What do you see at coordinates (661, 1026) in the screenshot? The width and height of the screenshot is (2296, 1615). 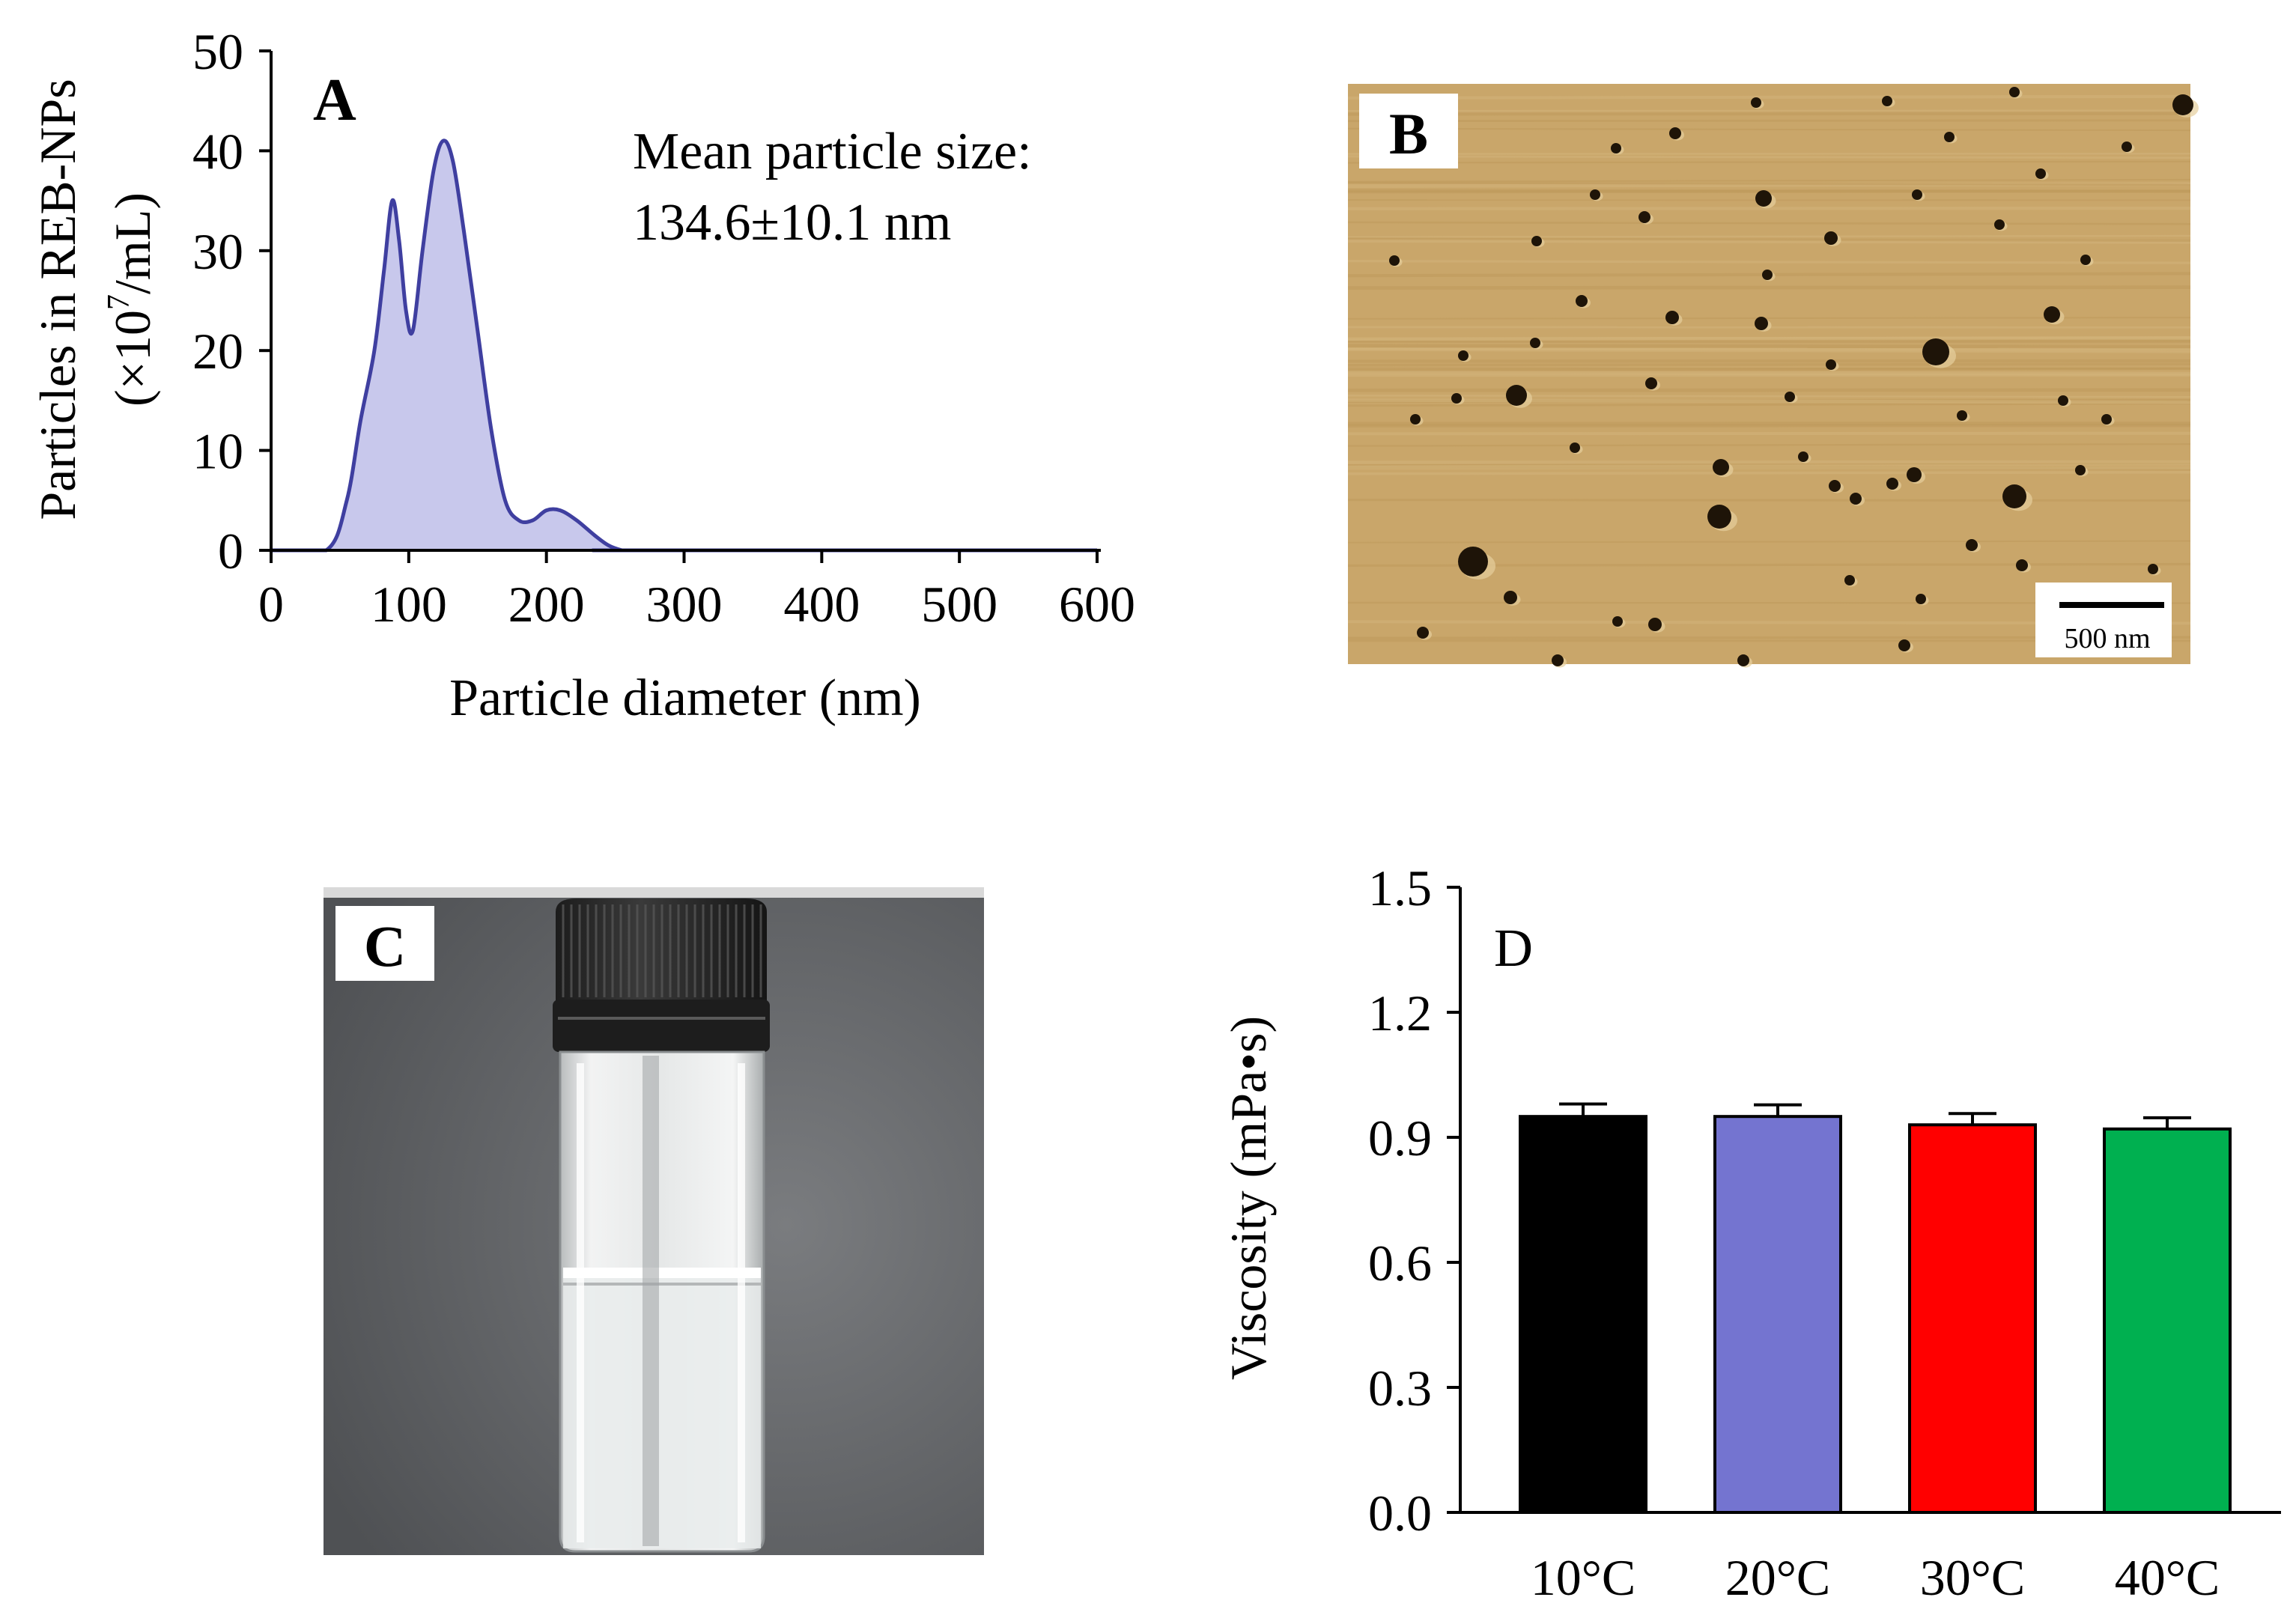 I see `vial-cap-rim` at bounding box center [661, 1026].